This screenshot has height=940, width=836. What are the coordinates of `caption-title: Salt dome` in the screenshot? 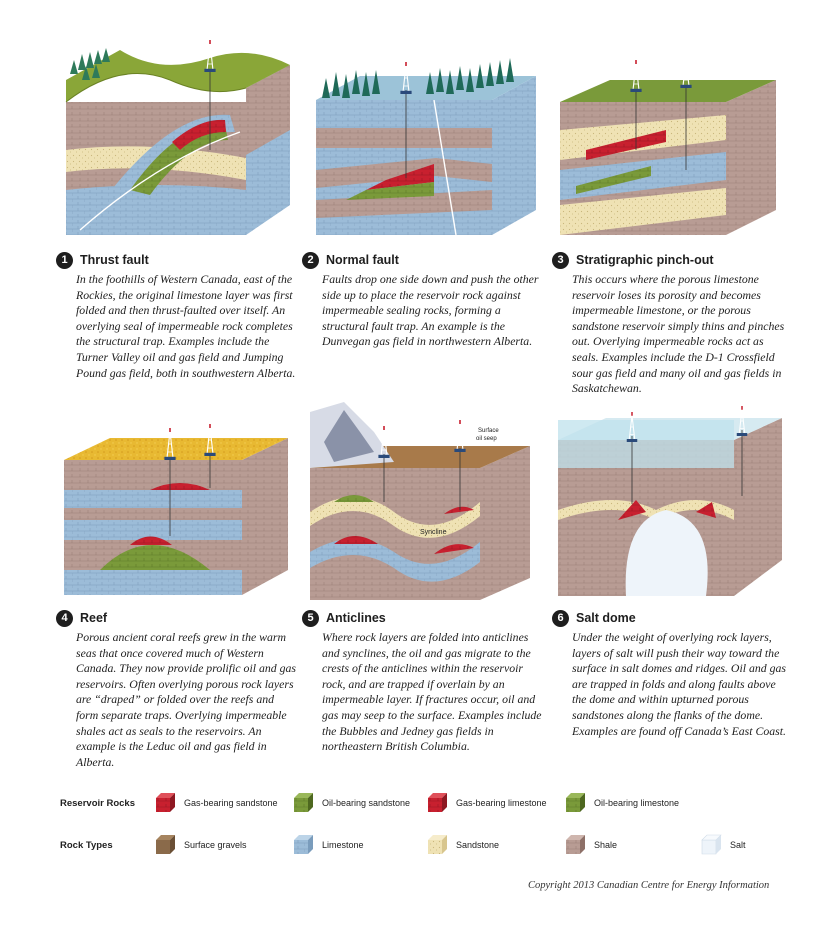 It's located at (606, 618).